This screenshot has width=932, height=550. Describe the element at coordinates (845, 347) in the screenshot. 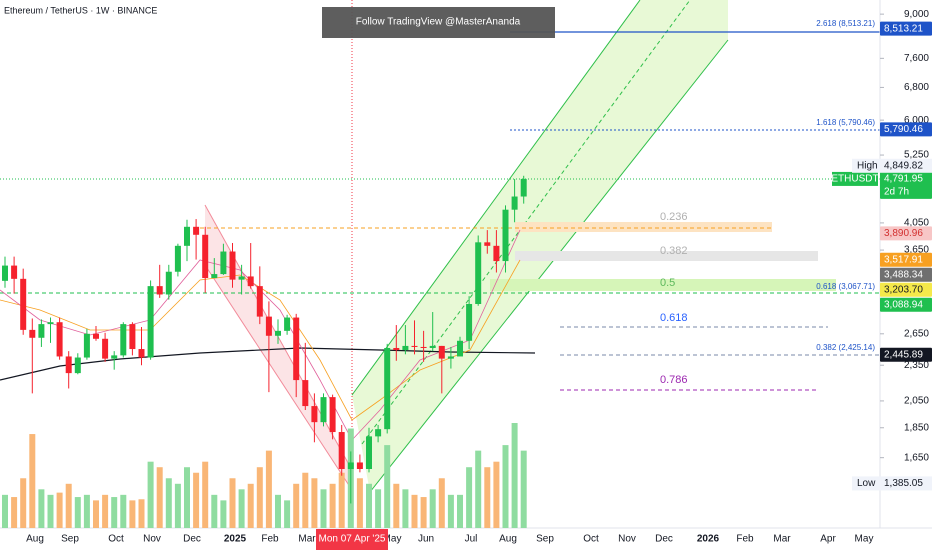

I see `extension-text: 0.382 (2,425.14)` at that location.